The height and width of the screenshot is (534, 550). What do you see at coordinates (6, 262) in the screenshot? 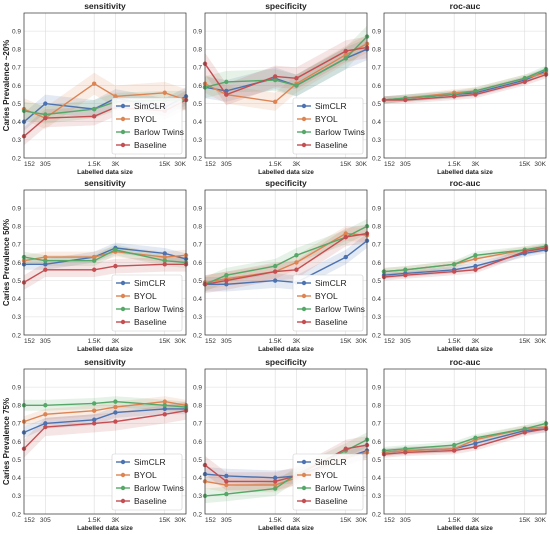
I see `y-axis-label: Caries Prevalence 50%` at bounding box center [6, 262].